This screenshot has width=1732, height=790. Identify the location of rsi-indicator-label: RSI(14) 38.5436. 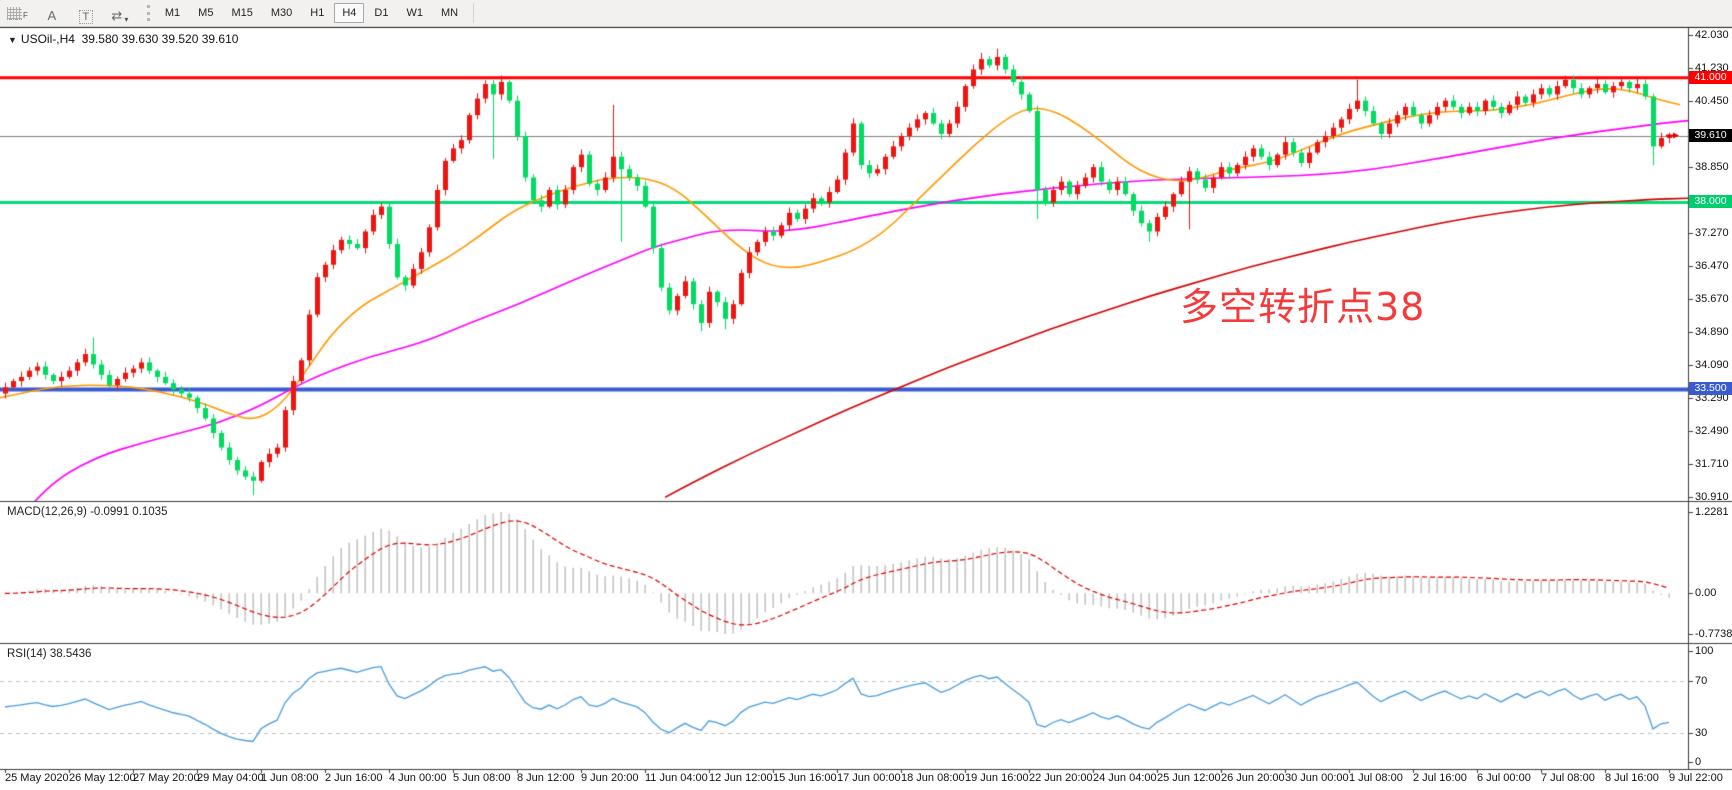
(49, 654).